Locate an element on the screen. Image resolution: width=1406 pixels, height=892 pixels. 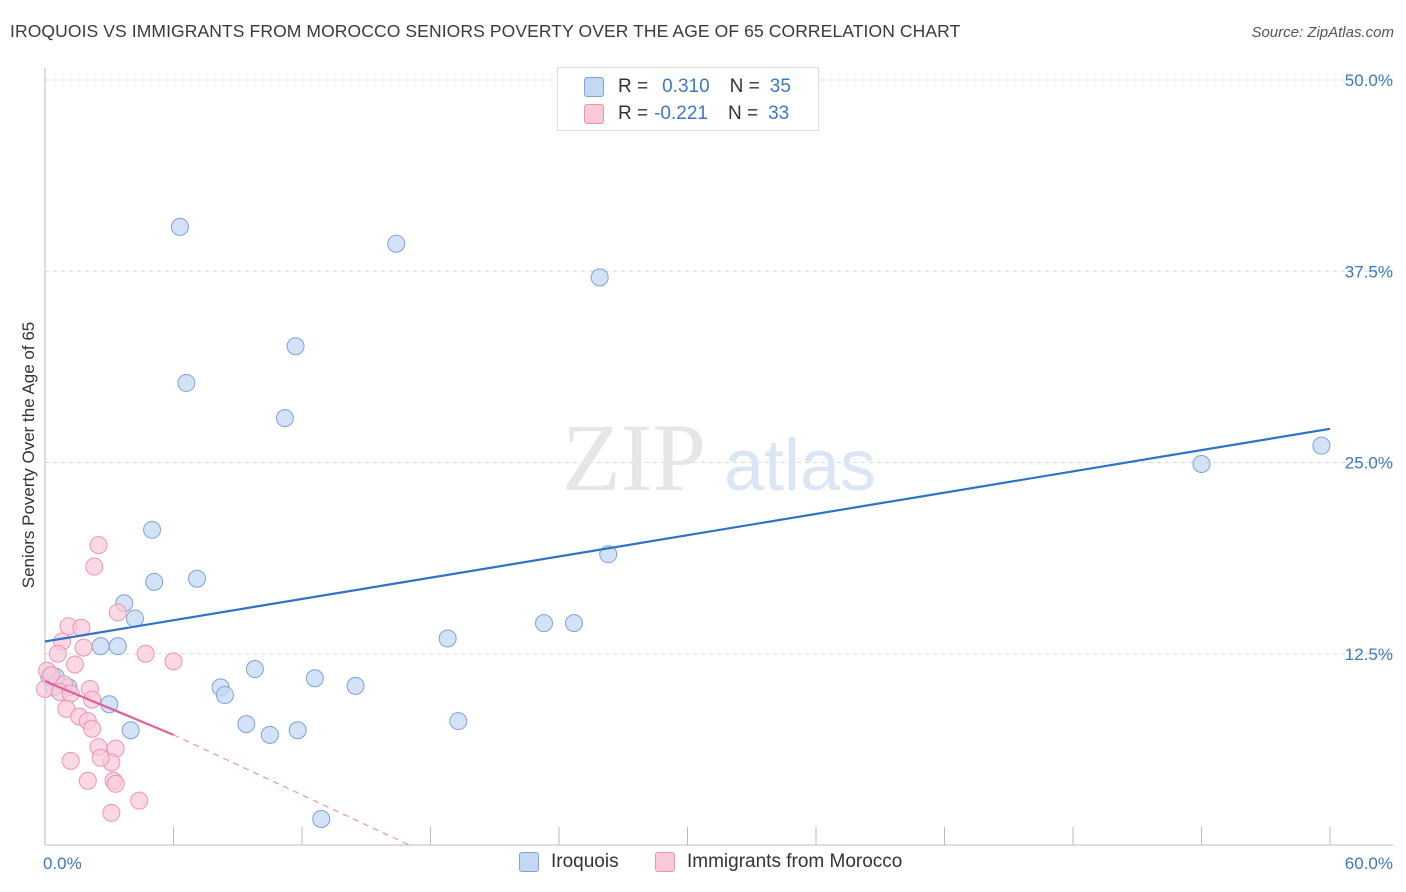
watermark-atlas: atlas is located at coordinates (800, 466).